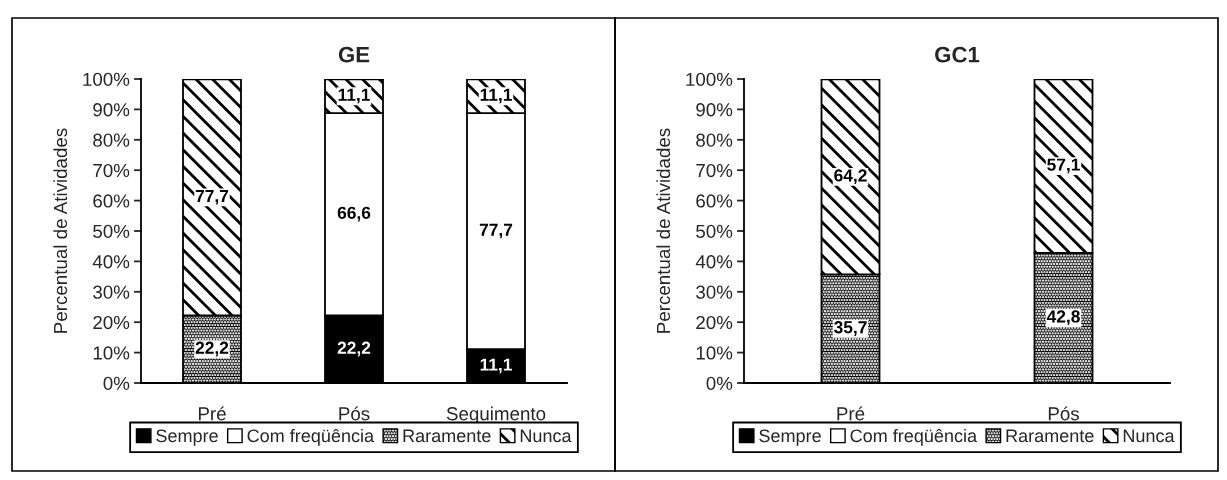 This screenshot has width=1227, height=480. I want to click on data-label: 42,8, so click(1063, 318).